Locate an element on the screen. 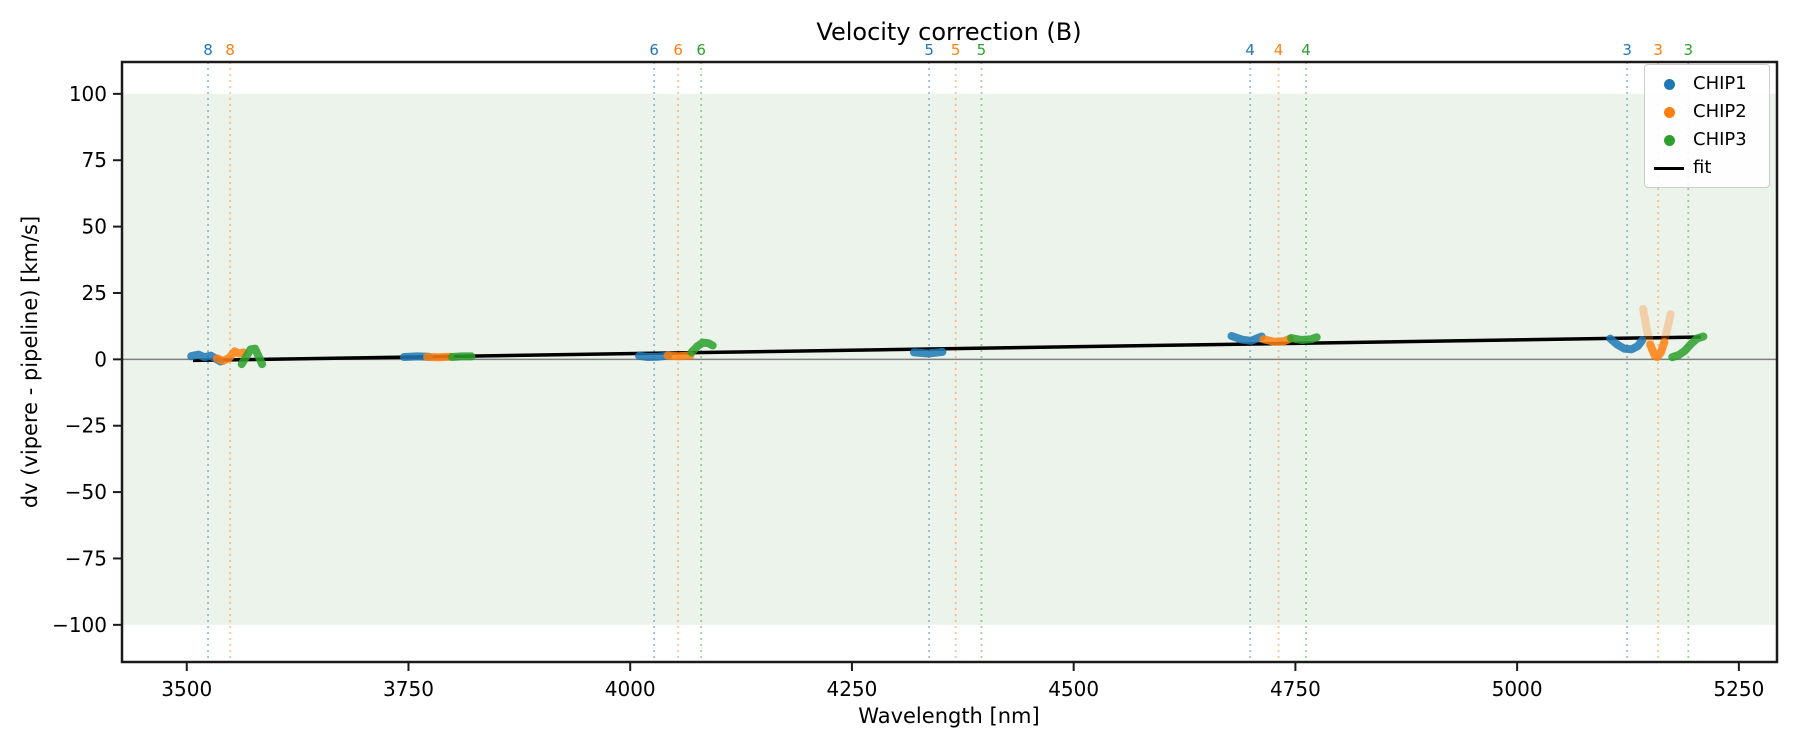  legend-item-chip2: CHIP2 is located at coordinates (1707, 112).